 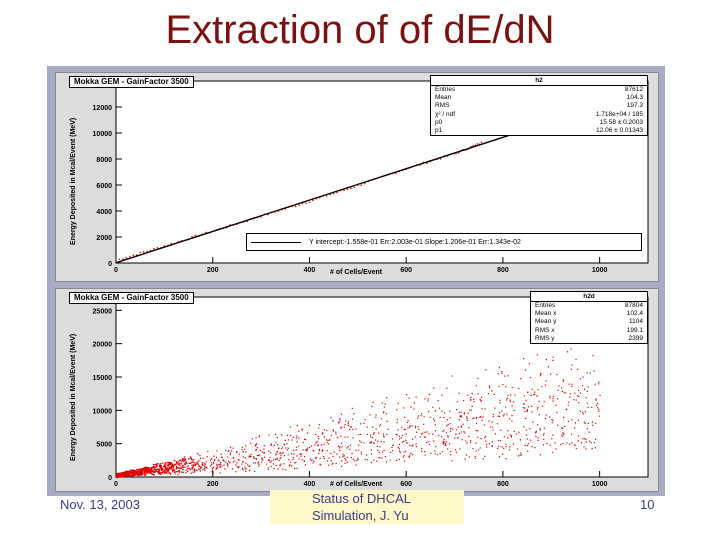 I want to click on top-x-tick-label: 1000, so click(x=600, y=270).